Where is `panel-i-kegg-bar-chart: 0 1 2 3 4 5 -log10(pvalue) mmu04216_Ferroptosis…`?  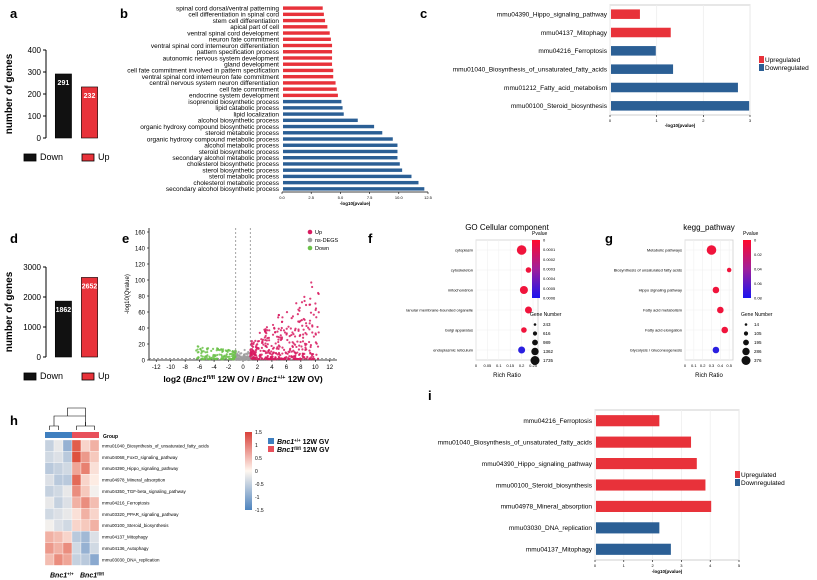
panel-i-kegg-bar-chart: 0 1 2 3 4 5 -log10(pvalue) mmu04216_Ferroptosis… is located at coordinates (611, 491).